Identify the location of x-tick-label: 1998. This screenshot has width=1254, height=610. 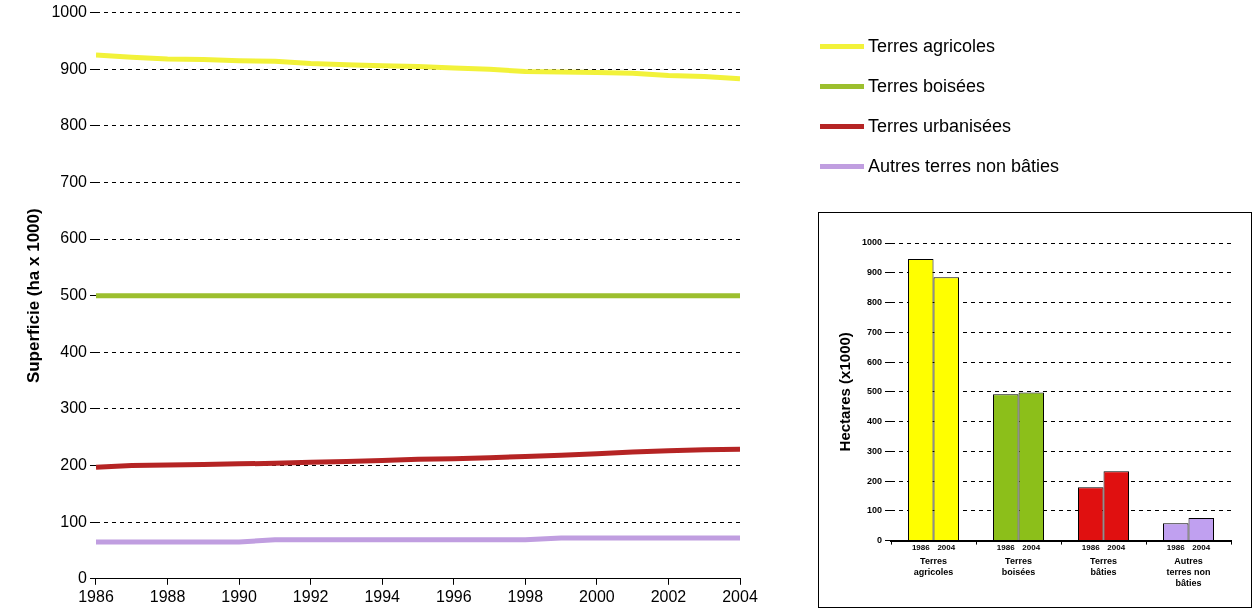
(525, 596).